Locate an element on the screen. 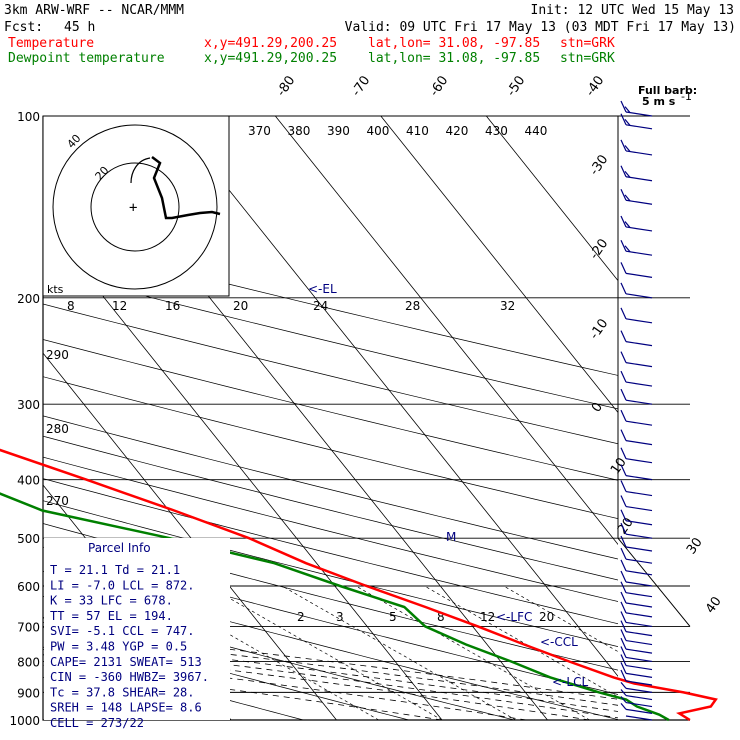 The height and width of the screenshot is (740, 740). barb-legend-title: Full barb: is located at coordinates (667, 90).